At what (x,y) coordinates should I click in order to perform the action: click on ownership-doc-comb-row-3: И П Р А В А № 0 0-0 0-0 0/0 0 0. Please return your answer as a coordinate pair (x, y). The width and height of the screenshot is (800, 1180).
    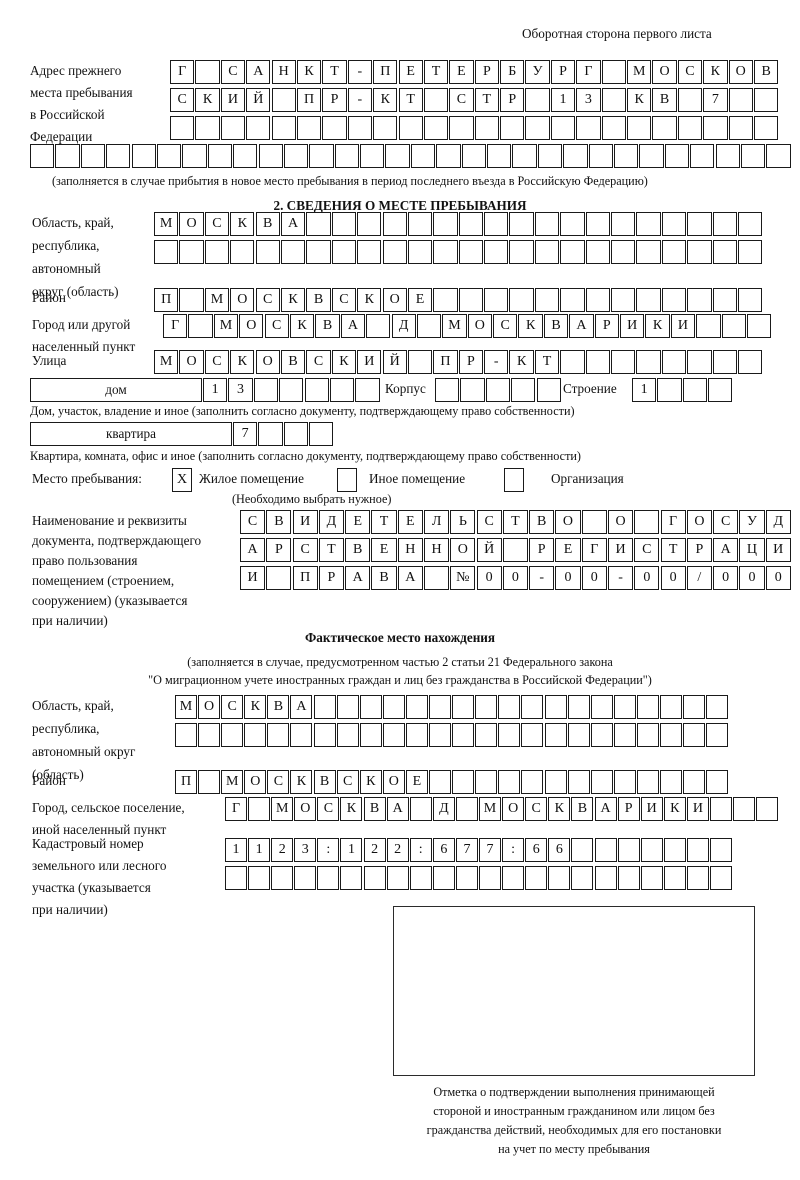
    Looking at the image, I should click on (515, 578).